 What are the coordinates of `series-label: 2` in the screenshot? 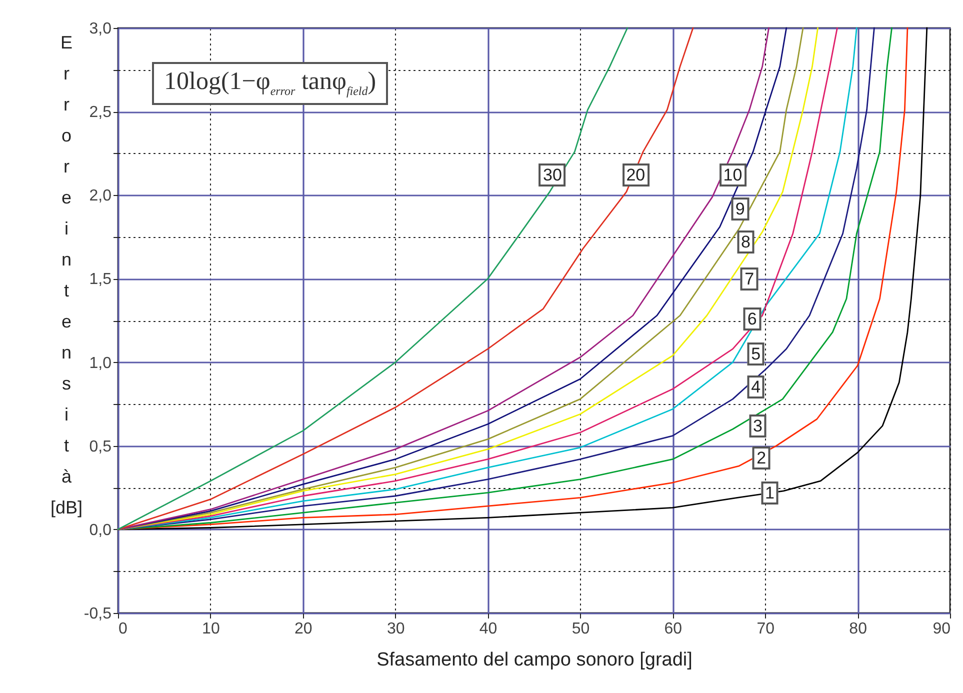 It's located at (761, 458).